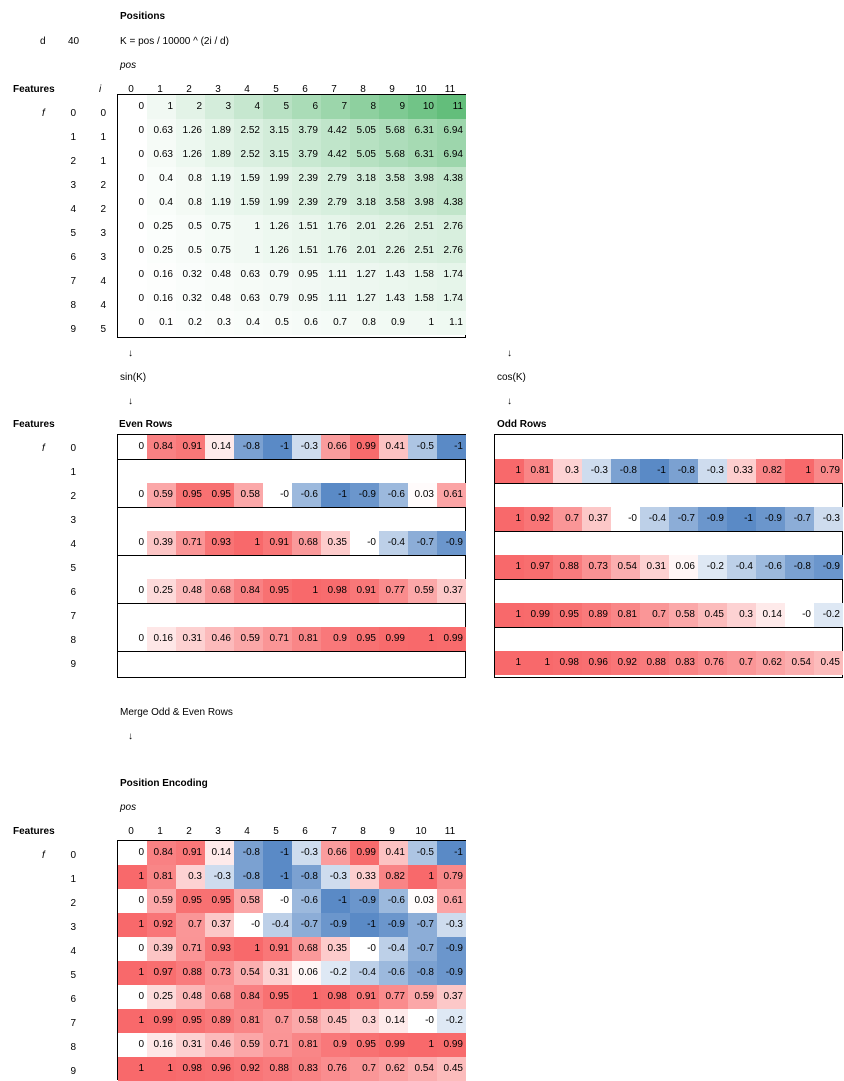  Describe the element at coordinates (103, 257) in the screenshot. I see `i-value-6: 3` at that location.